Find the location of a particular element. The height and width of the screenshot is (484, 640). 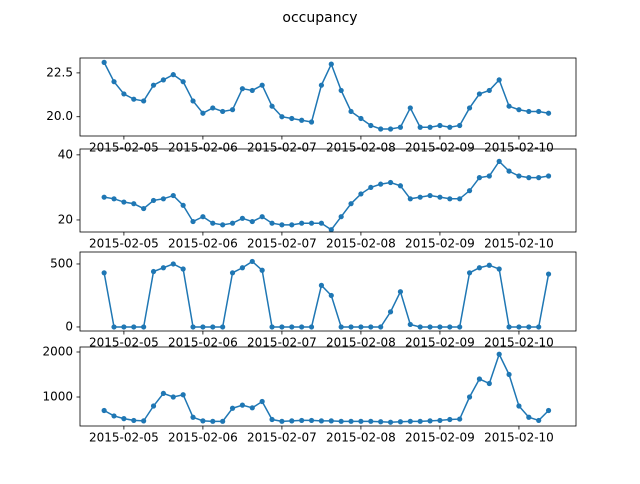

x-tick-label: 2015-02-06 is located at coordinates (203, 244).